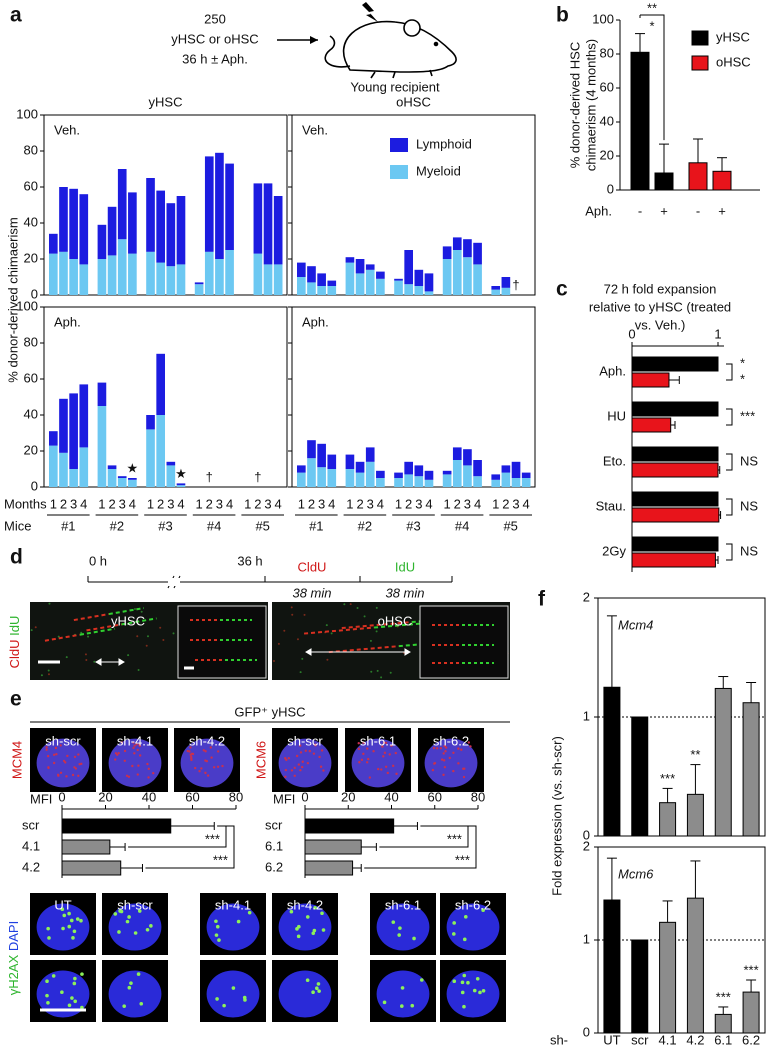 This screenshot has width=776, height=1050. Describe the element at coordinates (614, 460) in the screenshot. I see `category-label: Eto.` at that location.